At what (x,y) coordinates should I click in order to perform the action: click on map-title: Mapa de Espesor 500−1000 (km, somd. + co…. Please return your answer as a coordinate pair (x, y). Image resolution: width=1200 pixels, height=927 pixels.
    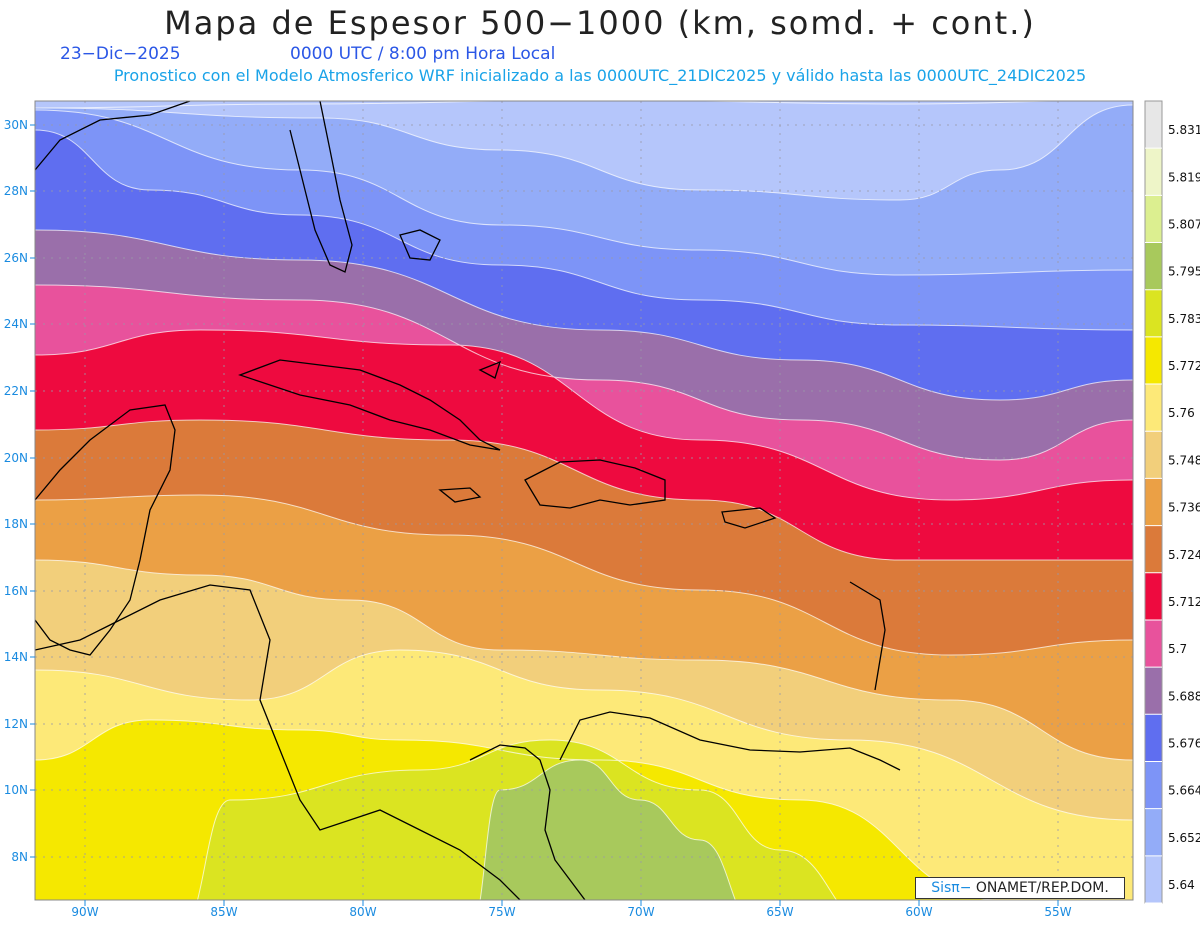
    Looking at the image, I should click on (600, 23).